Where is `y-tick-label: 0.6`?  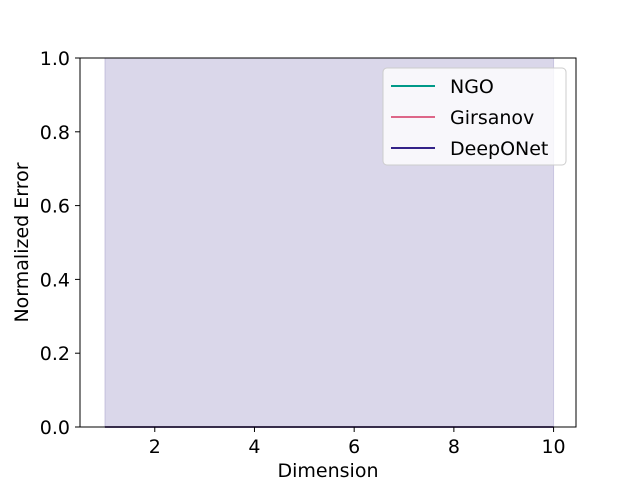
y-tick-label: 0.6 is located at coordinates (55, 207).